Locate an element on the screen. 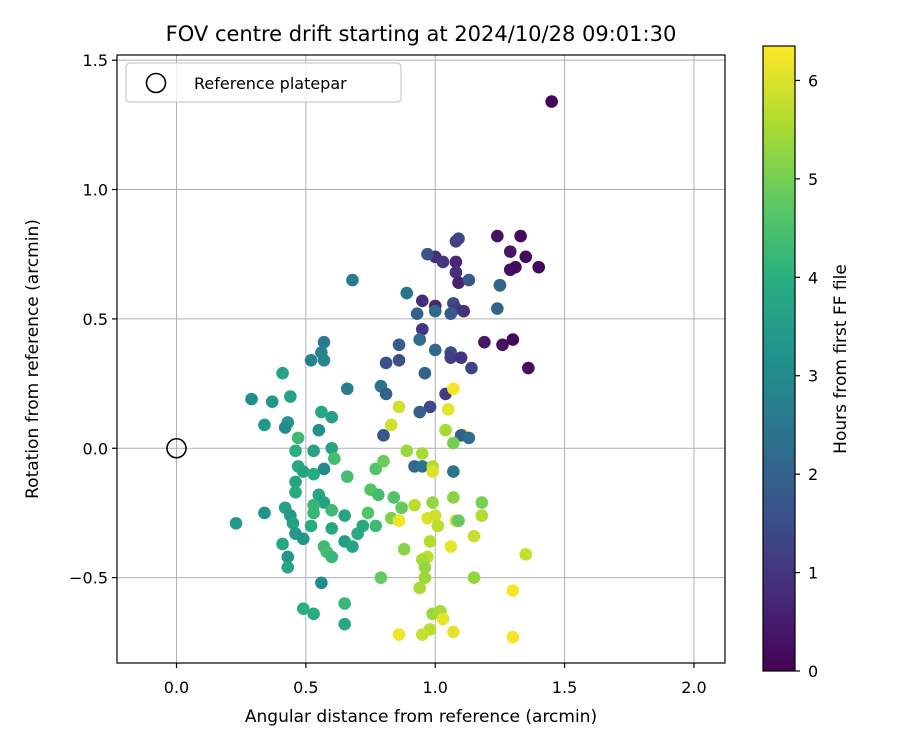  colorbar-tick-label: 4 is located at coordinates (813, 277).